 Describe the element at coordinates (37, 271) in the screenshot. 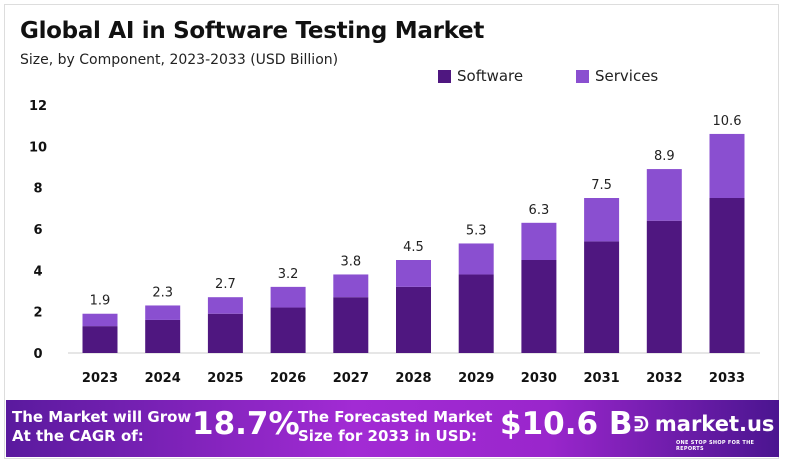

I see `y-tick-label: 4` at that location.